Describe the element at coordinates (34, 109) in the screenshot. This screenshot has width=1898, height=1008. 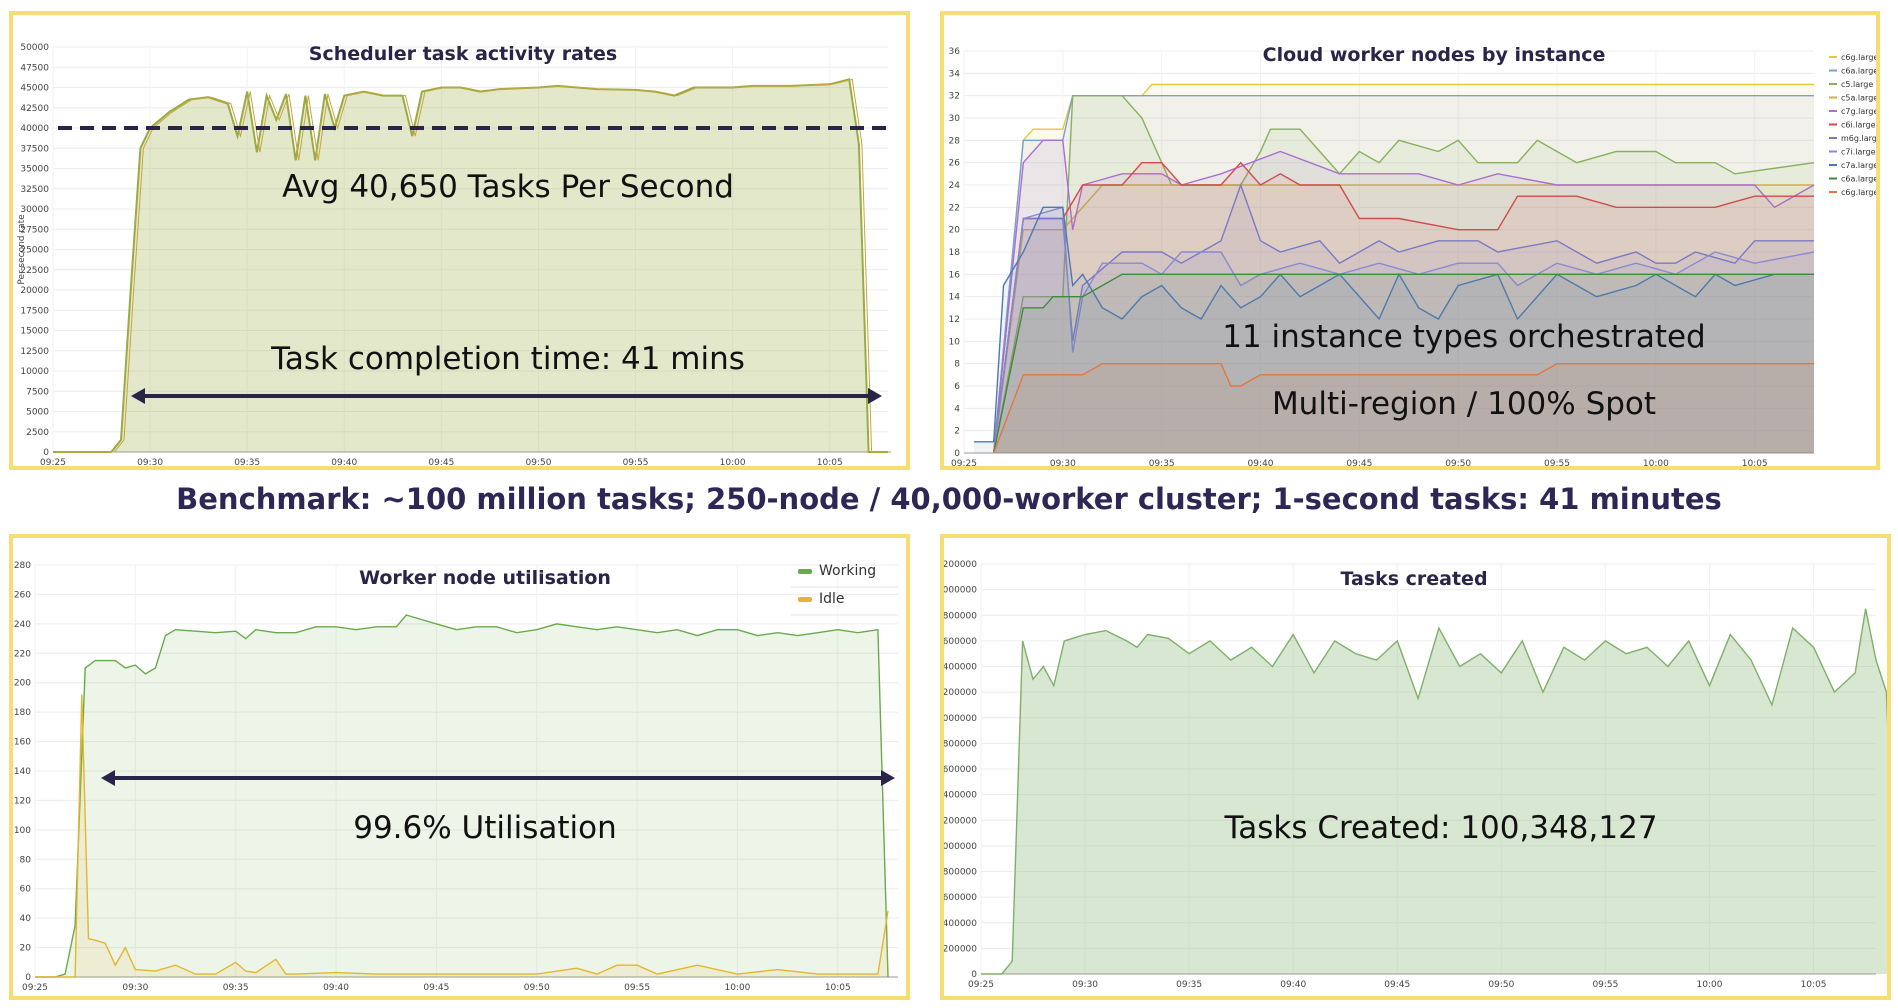
I see `y-tick-label: 42500` at that location.